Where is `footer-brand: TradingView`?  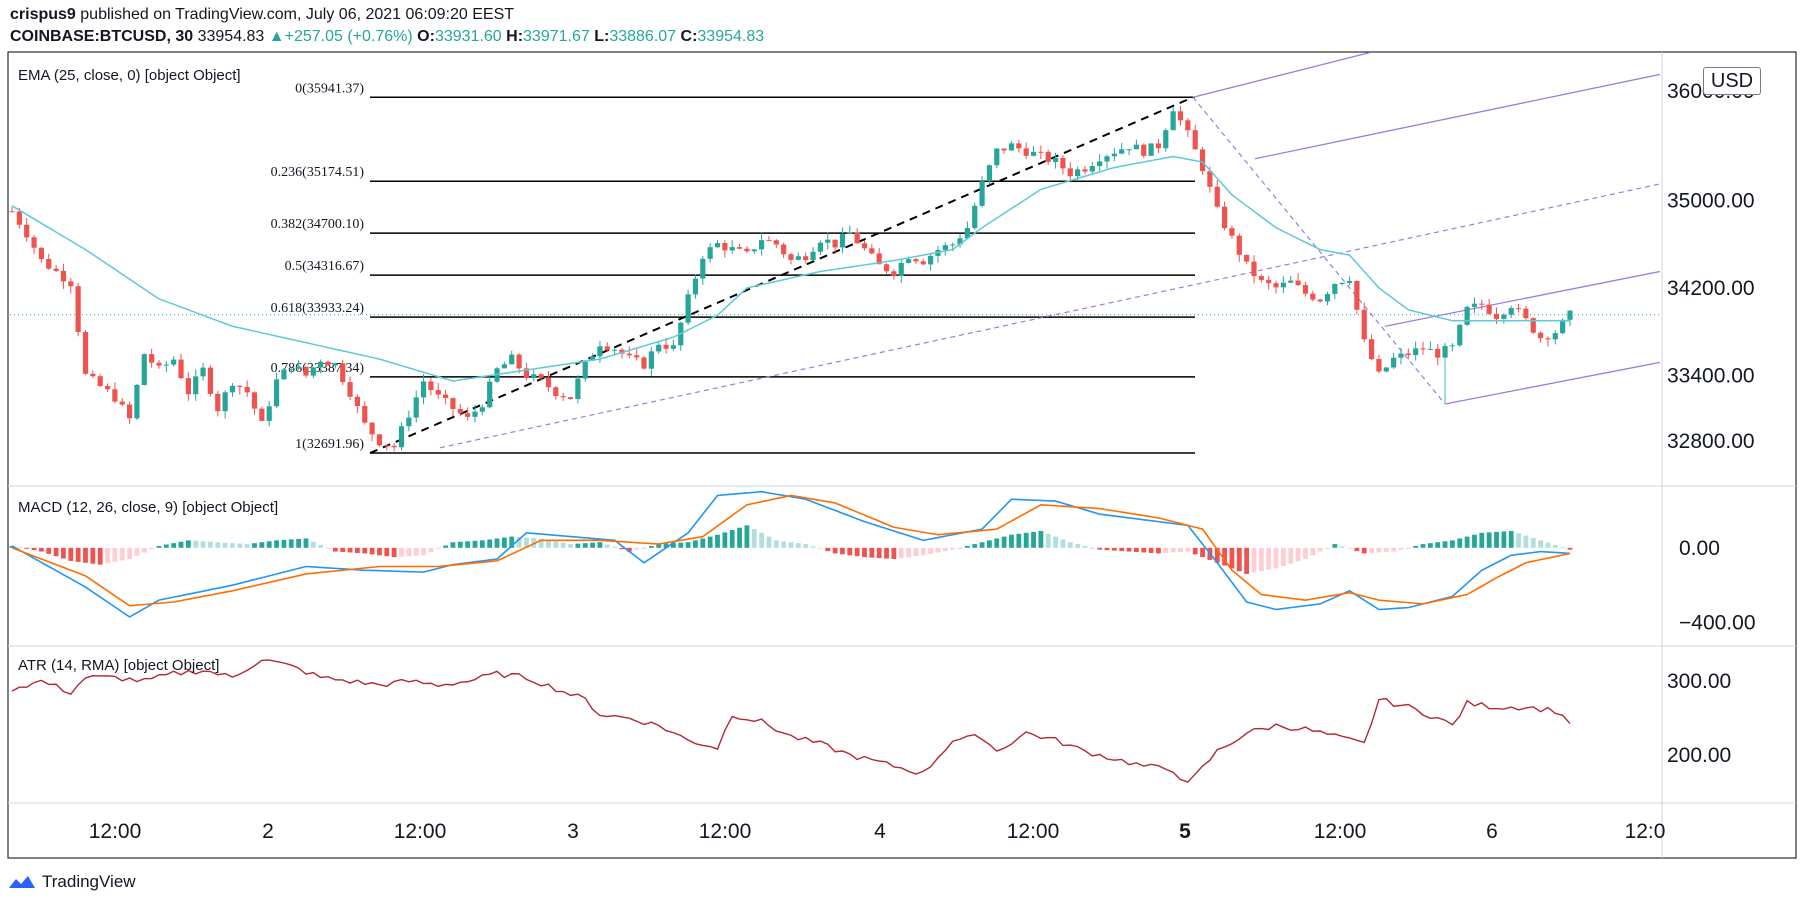
footer-brand: TradingView is located at coordinates (72, 882).